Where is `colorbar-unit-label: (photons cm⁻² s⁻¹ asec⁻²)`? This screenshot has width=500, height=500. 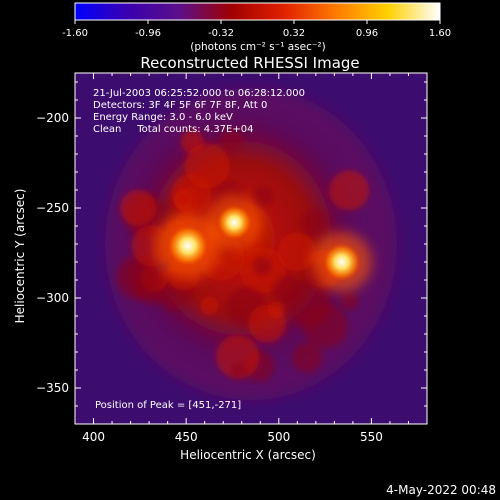 colorbar-unit-label: (photons cm⁻² s⁻¹ asec⁻²) is located at coordinates (257, 47).